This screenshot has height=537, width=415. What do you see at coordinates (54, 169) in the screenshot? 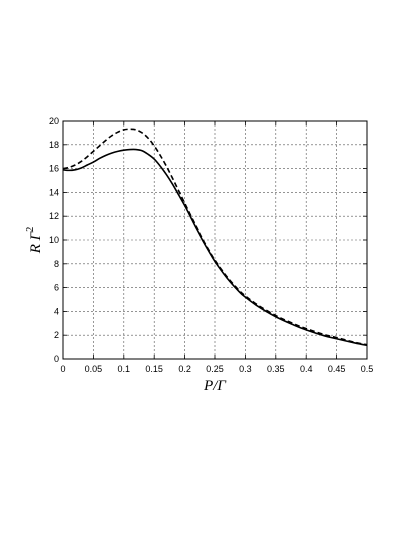
I see `y-tick-label: 16` at bounding box center [54, 169].